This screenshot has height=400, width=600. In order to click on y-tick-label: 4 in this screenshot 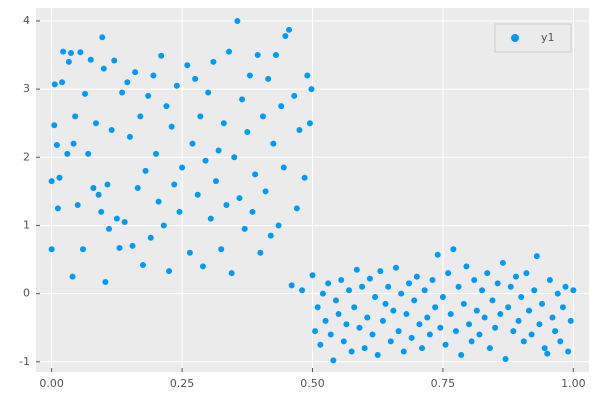, I will do `click(26, 20)`.